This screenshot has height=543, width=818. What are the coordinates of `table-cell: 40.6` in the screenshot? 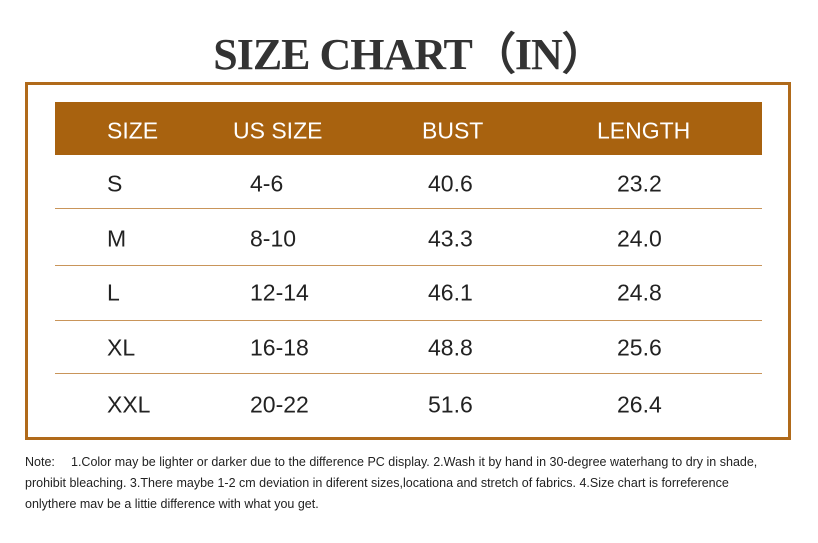 It's located at (450, 183).